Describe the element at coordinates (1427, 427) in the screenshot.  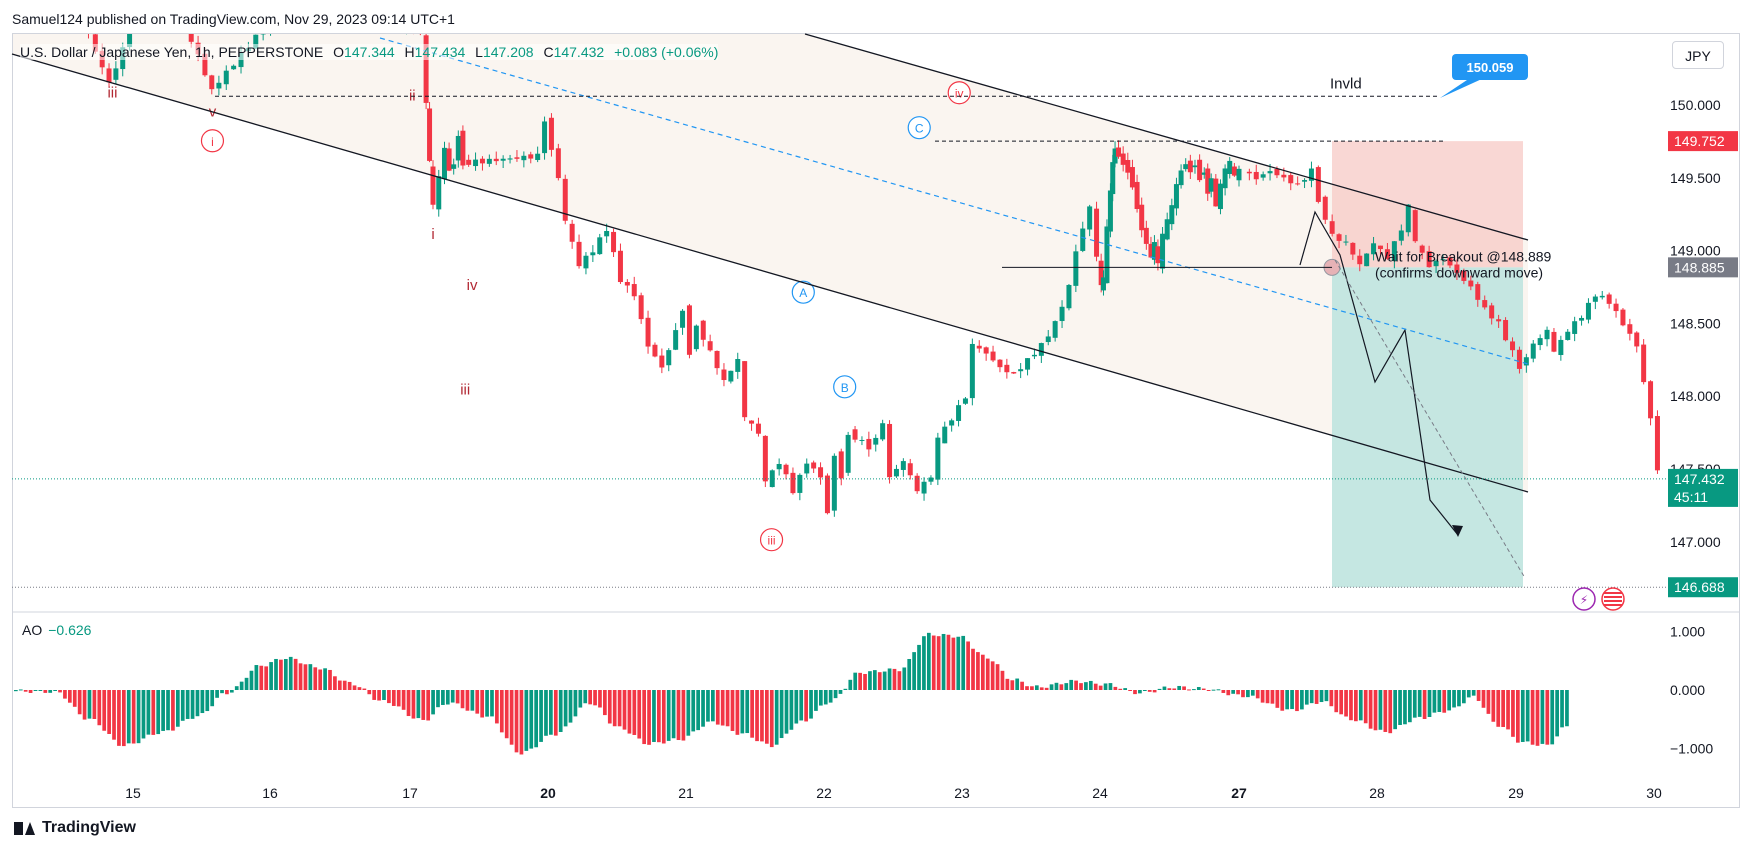
I see `take-profit-zone` at that location.